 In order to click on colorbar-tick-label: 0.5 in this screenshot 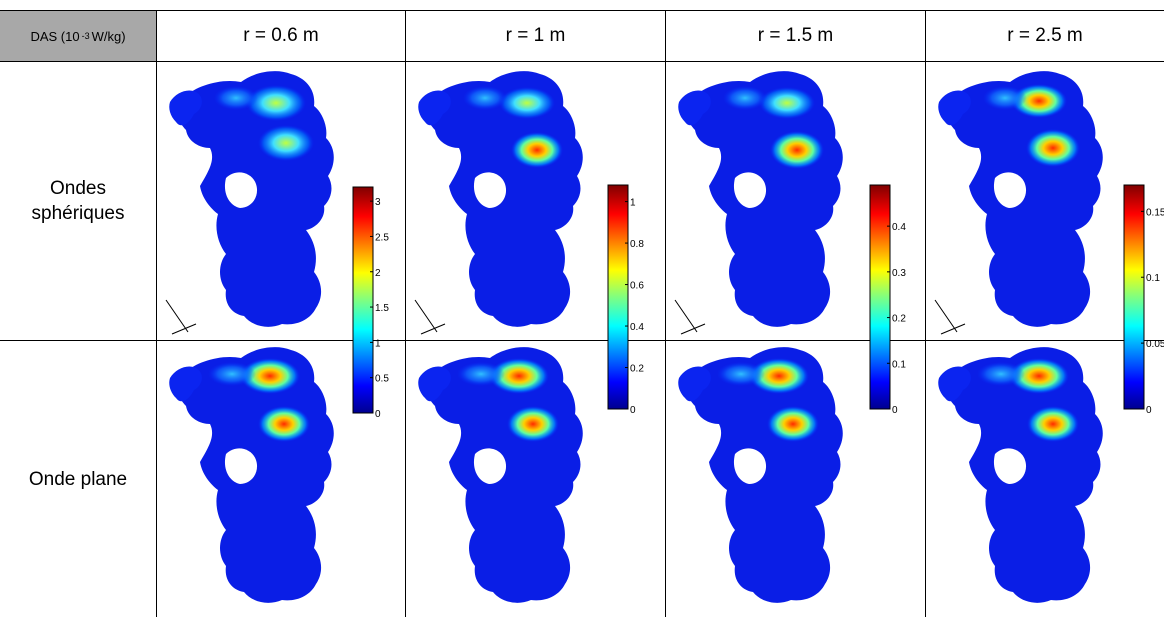, I will do `click(382, 379)`.